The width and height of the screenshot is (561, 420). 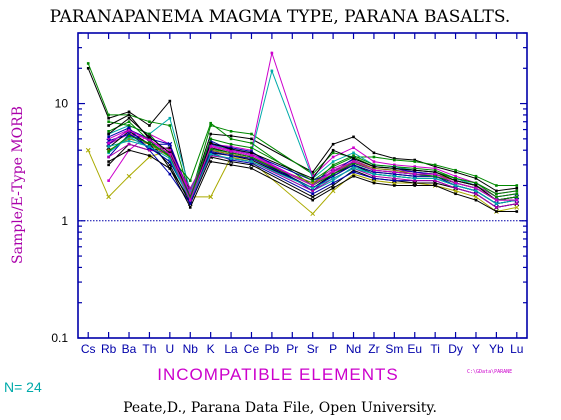 I want to click on x-tick-label: Sm, so click(x=394, y=349).